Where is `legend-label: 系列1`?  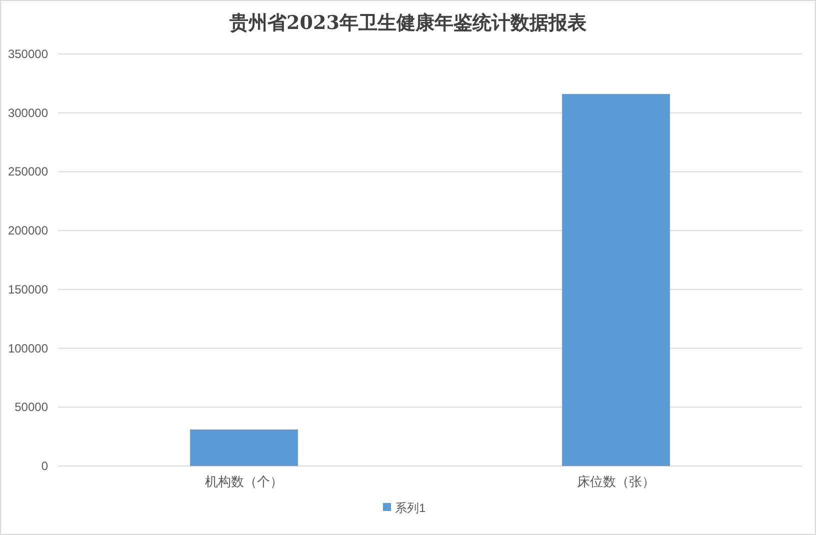
legend-label: 系列1 is located at coordinates (410, 508).